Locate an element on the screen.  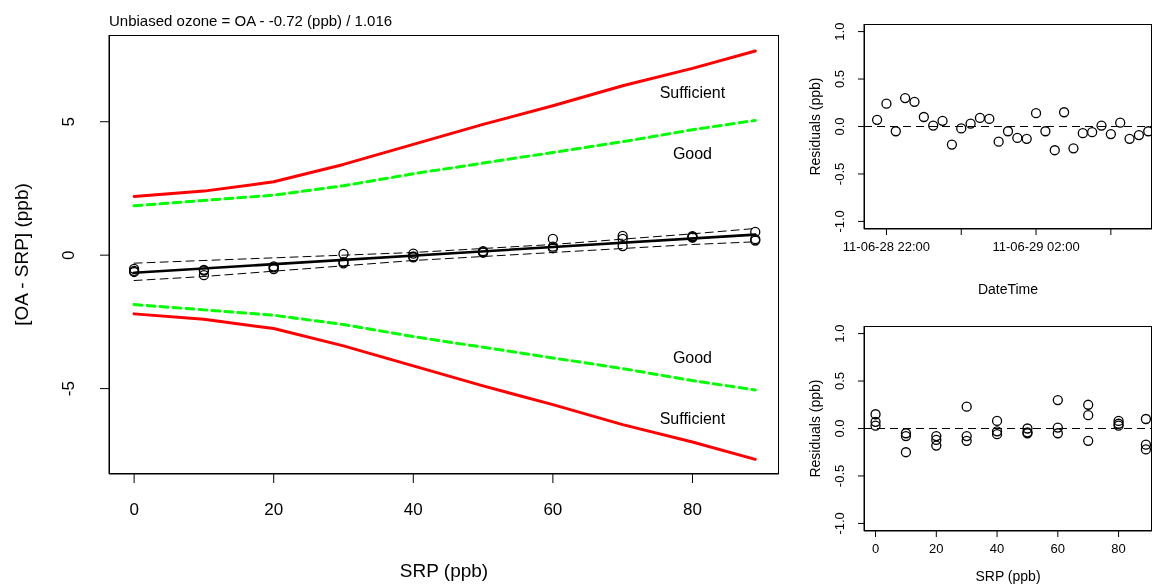
y-tick-label: 5 is located at coordinates (68, 122).